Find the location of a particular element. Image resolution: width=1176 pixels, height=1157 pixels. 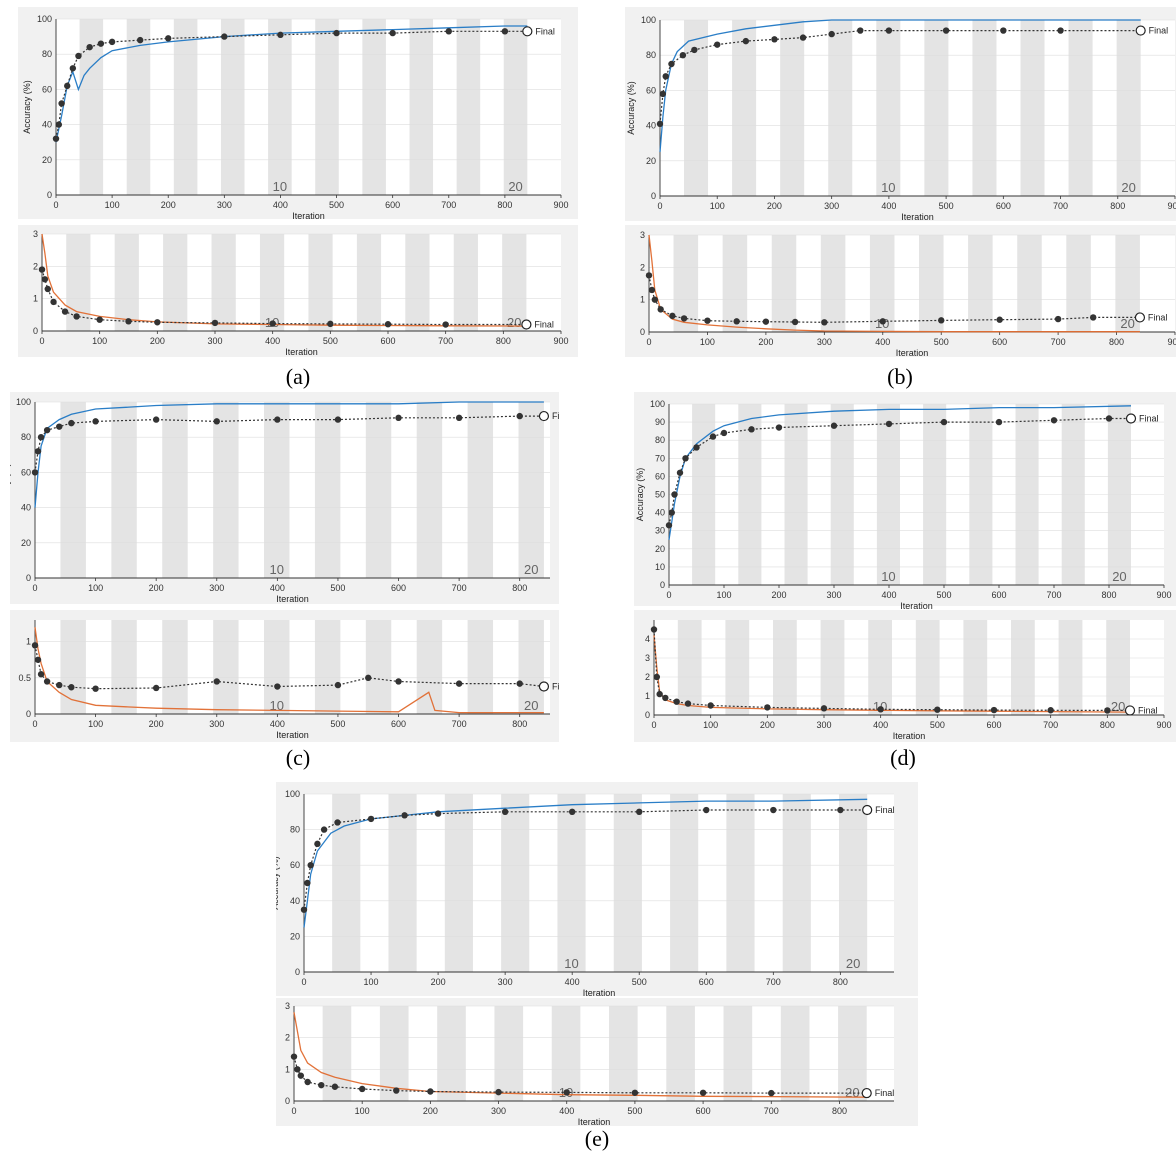

accuracy-a-y-axis-label: Accuracy (%) is located at coordinates (27, 107).